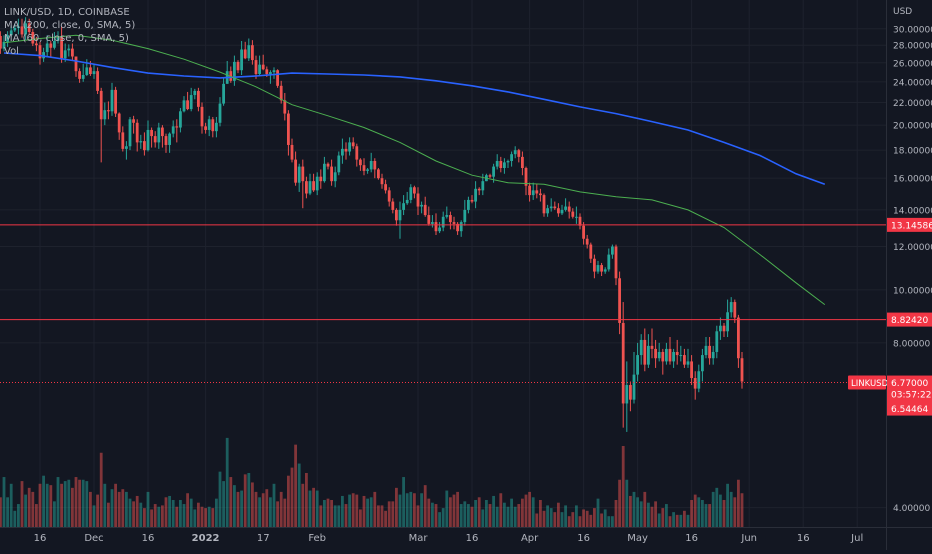 This screenshot has height=554, width=932. What do you see at coordinates (911, 509) in the screenshot?
I see `y-tick-label: 4.00000` at bounding box center [911, 509].